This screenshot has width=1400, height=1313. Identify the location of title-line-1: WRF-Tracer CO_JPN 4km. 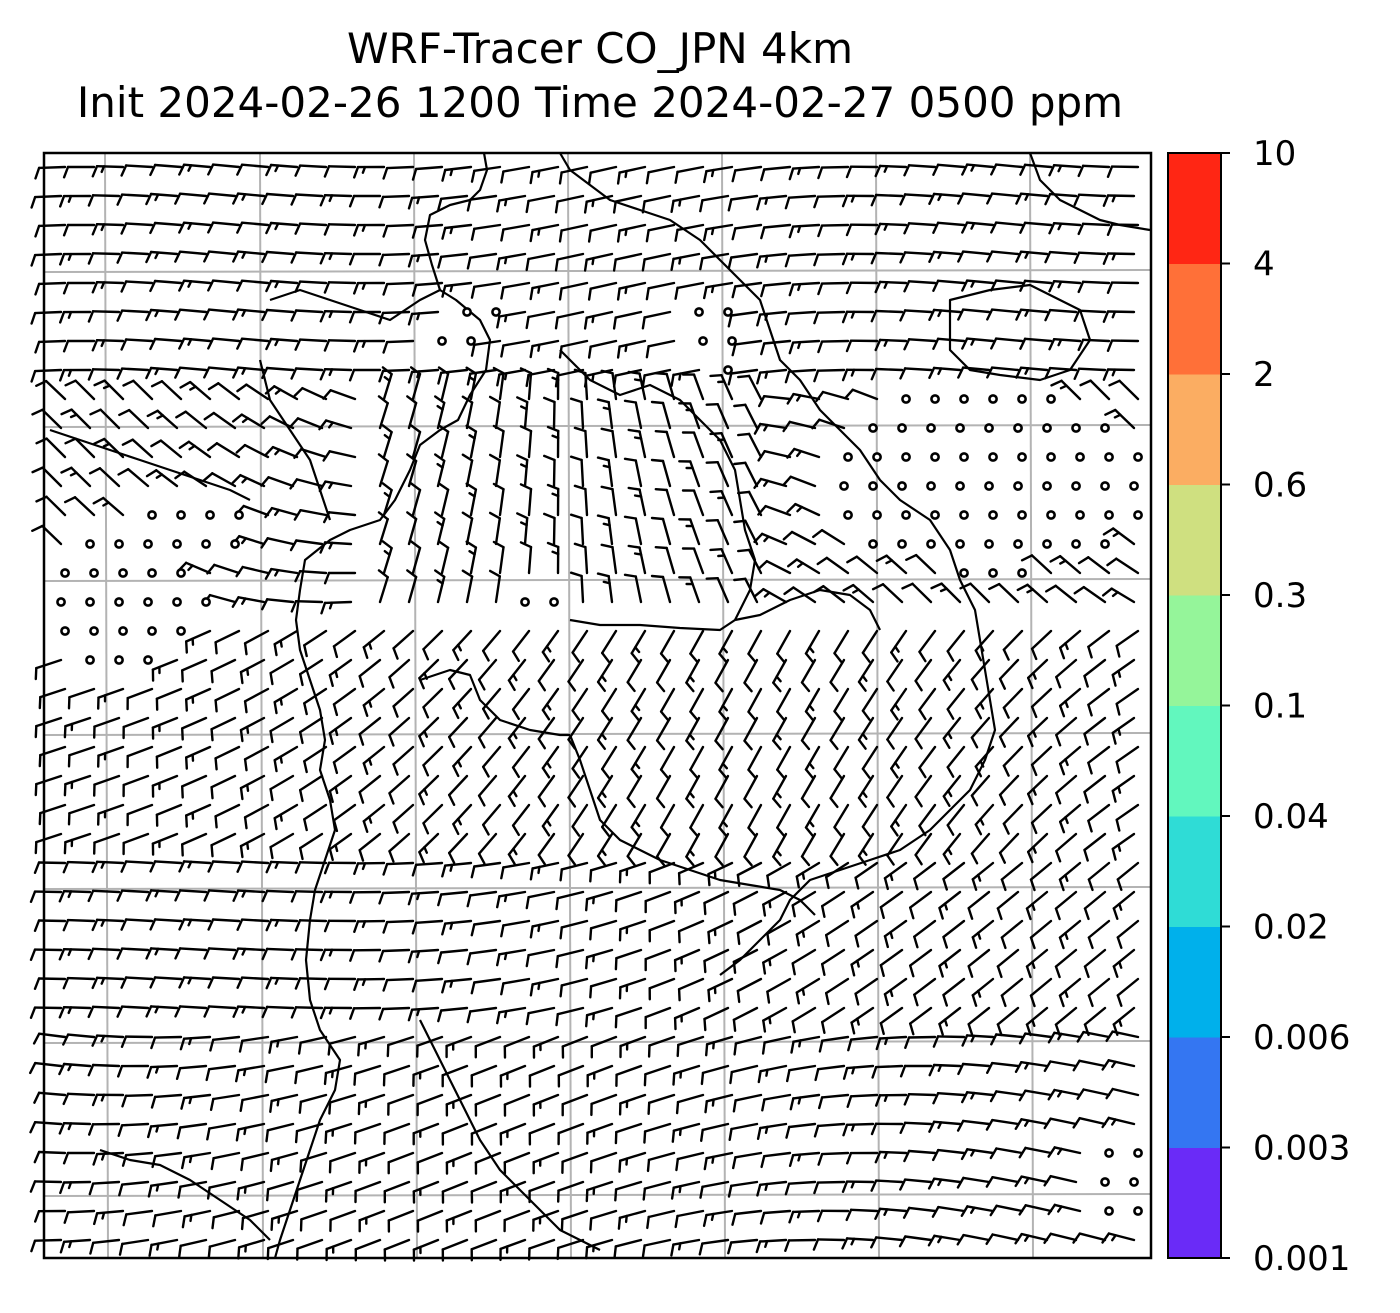
(600, 48).